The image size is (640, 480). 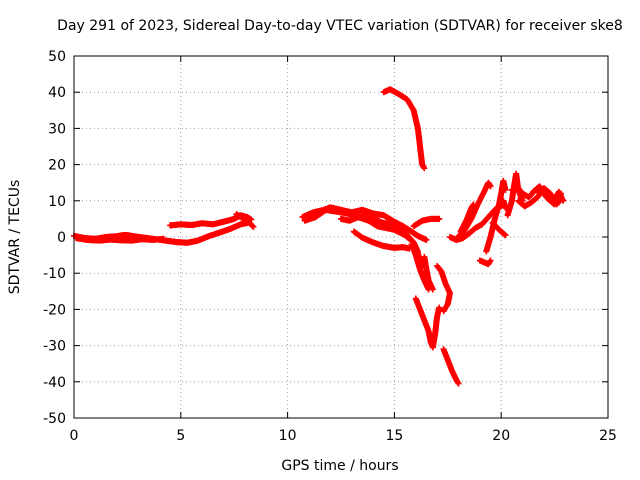 What do you see at coordinates (57, 129) in the screenshot?
I see `y-tick-label: 30` at bounding box center [57, 129].